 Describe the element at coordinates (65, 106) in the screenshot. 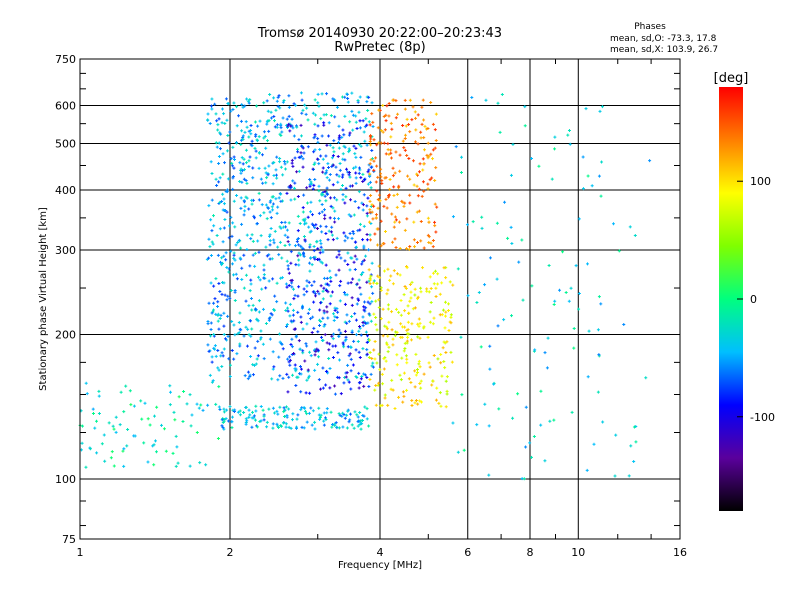

I see `y-tick-label: 600` at that location.